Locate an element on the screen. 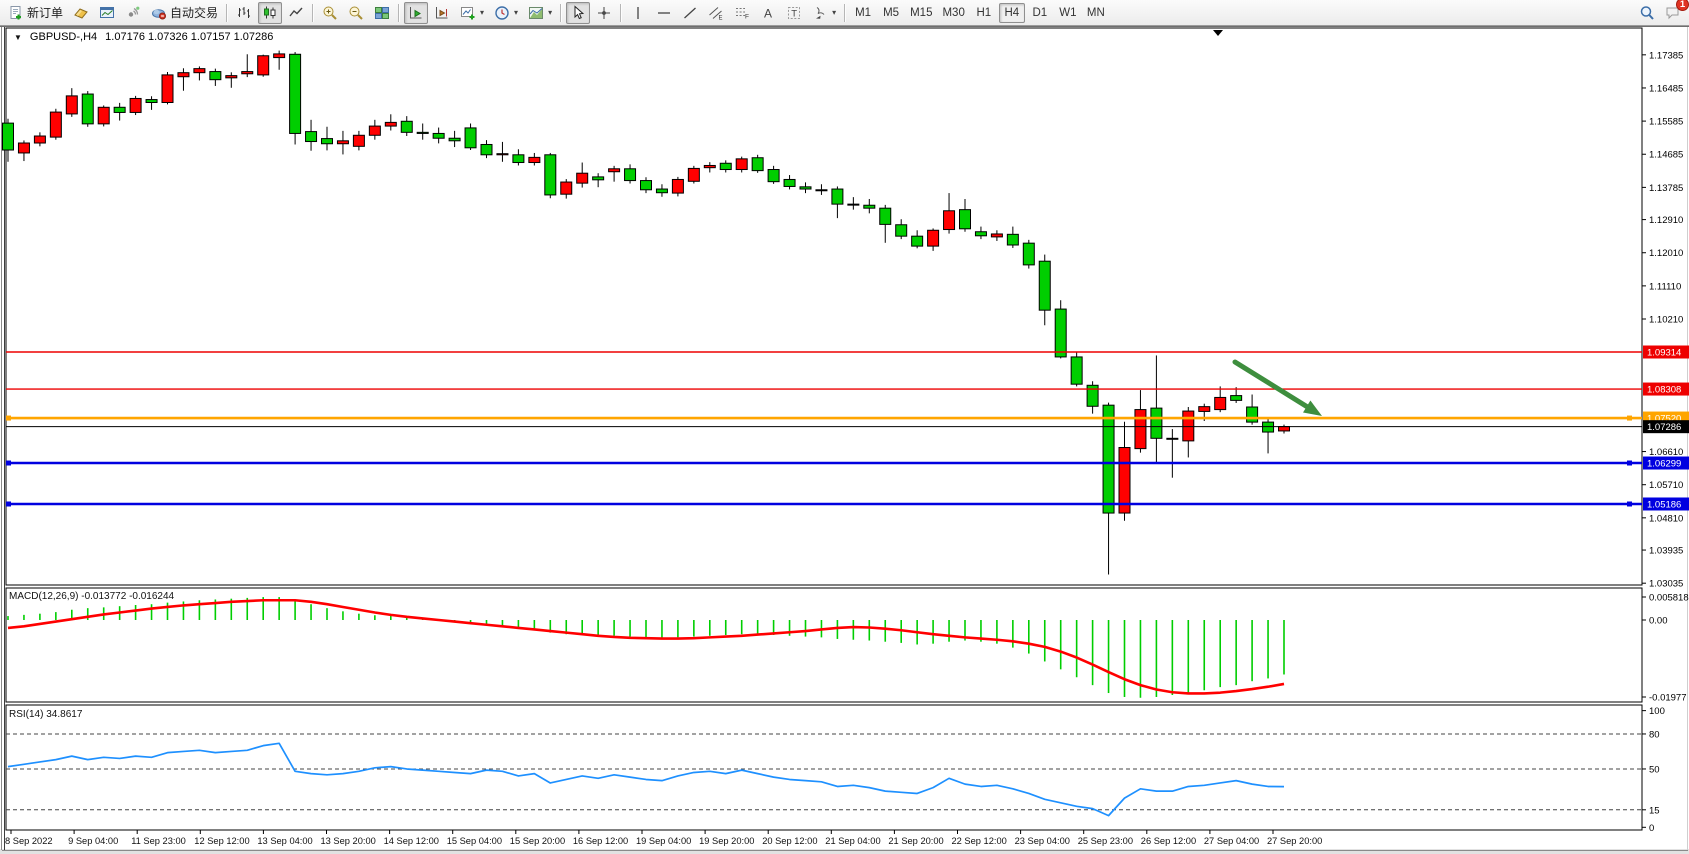 The image size is (1689, 854). timeframe-mn: MN is located at coordinates (1096, 13).